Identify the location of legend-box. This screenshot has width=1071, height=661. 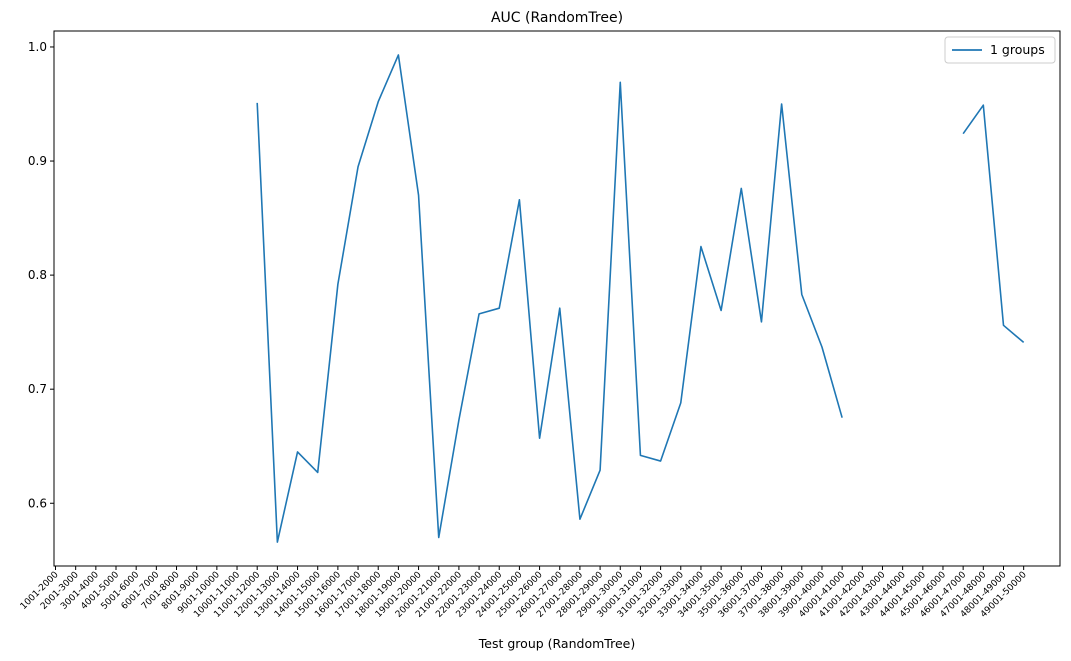
(1000, 50).